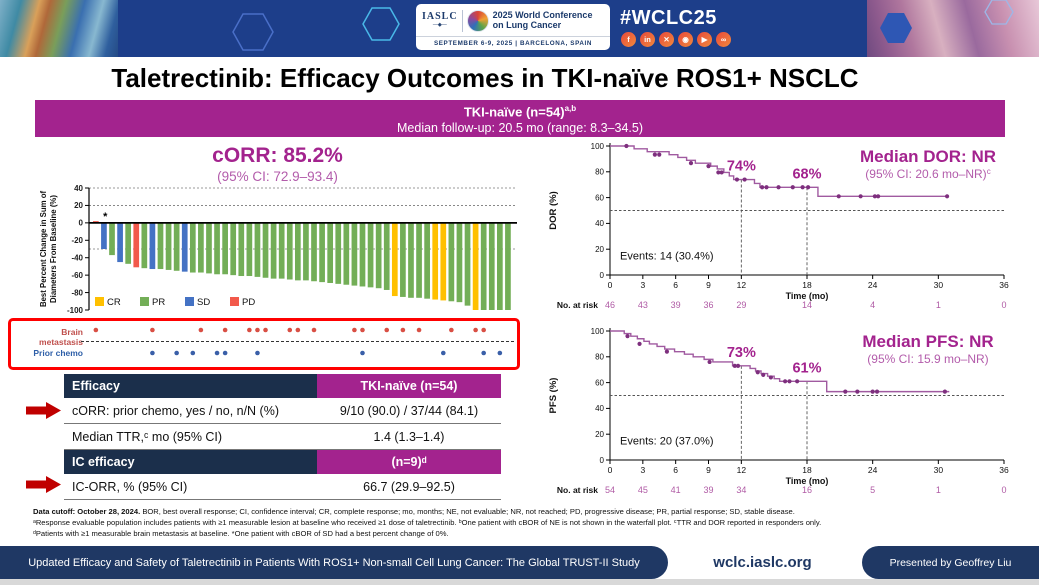 The width and height of the screenshot is (1039, 585). I want to click on svg-text: 6, so click(675, 470).